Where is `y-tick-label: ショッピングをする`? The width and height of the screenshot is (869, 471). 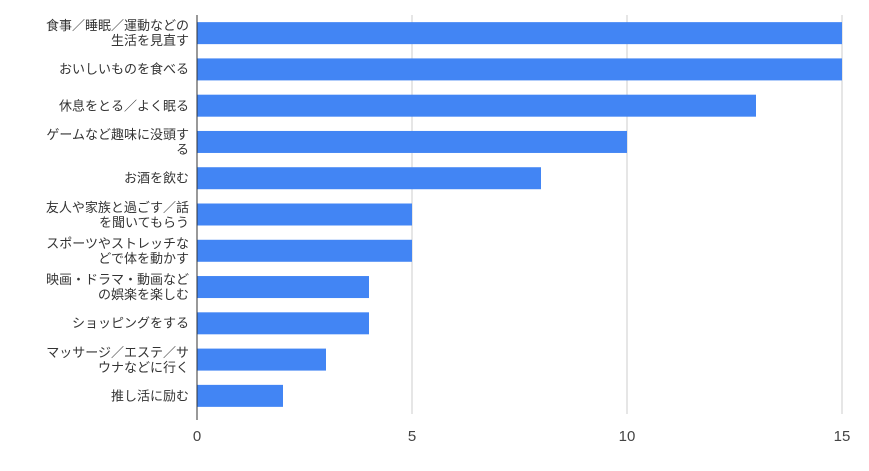
y-tick-label: ショッピングをする is located at coordinates (130, 323).